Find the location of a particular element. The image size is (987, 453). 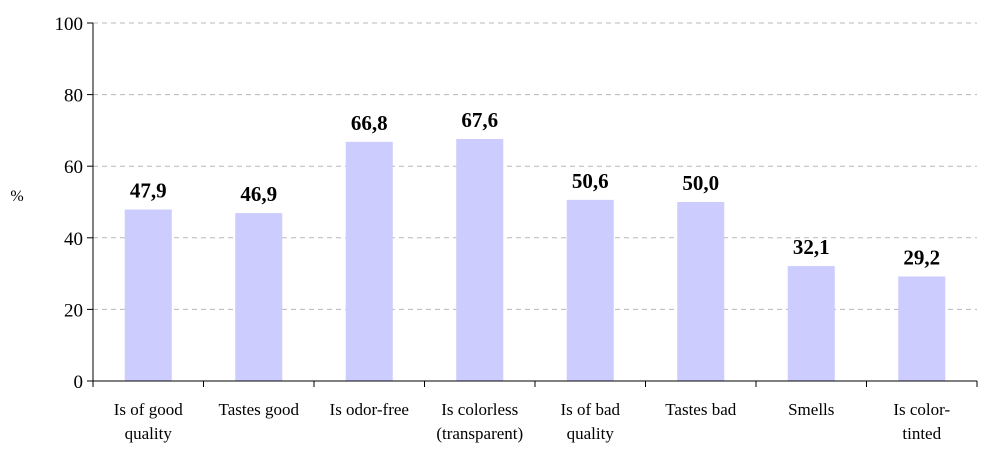

x-category-label: Tastes bad is located at coordinates (701, 409).